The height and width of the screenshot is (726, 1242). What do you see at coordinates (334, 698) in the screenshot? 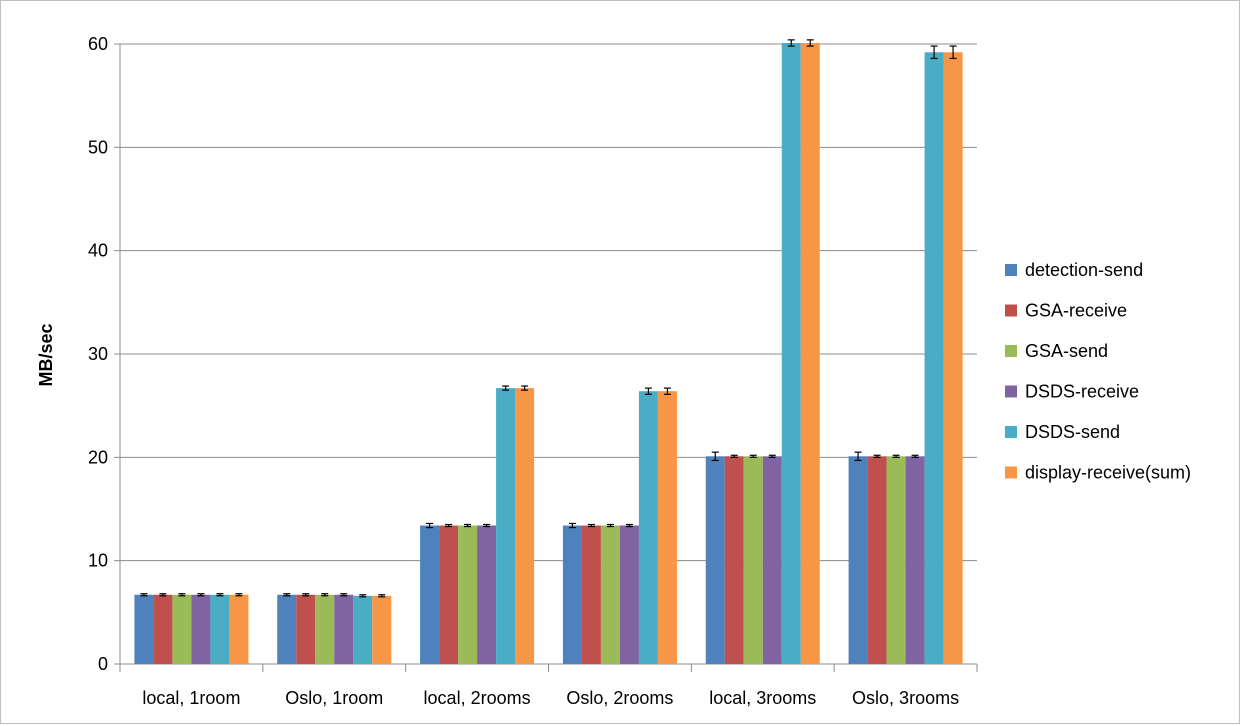
I see `x-tick-label: Oslo, 1room` at bounding box center [334, 698].